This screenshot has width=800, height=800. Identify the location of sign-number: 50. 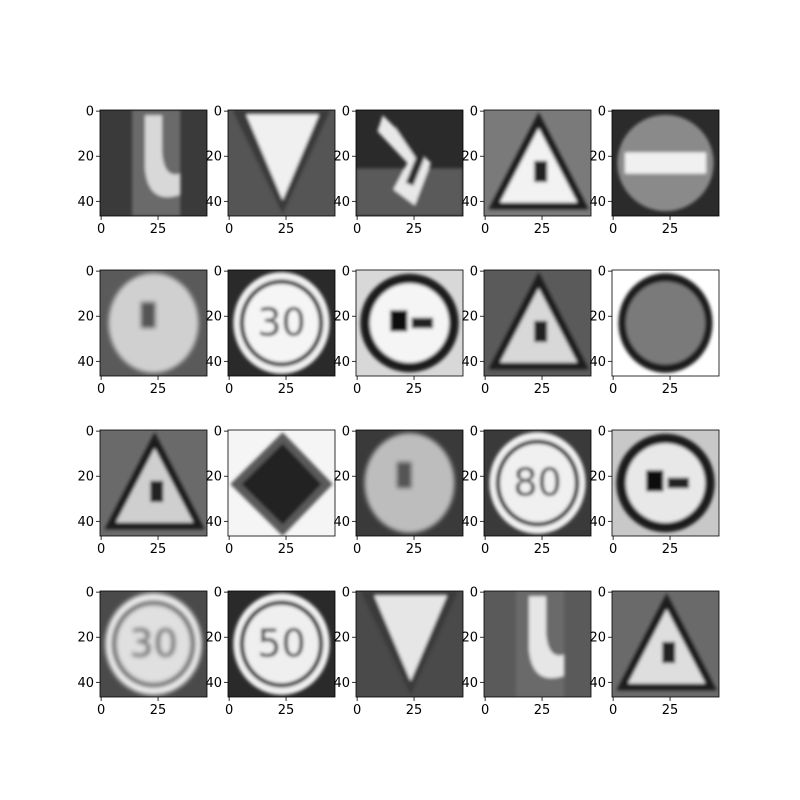
(281, 644).